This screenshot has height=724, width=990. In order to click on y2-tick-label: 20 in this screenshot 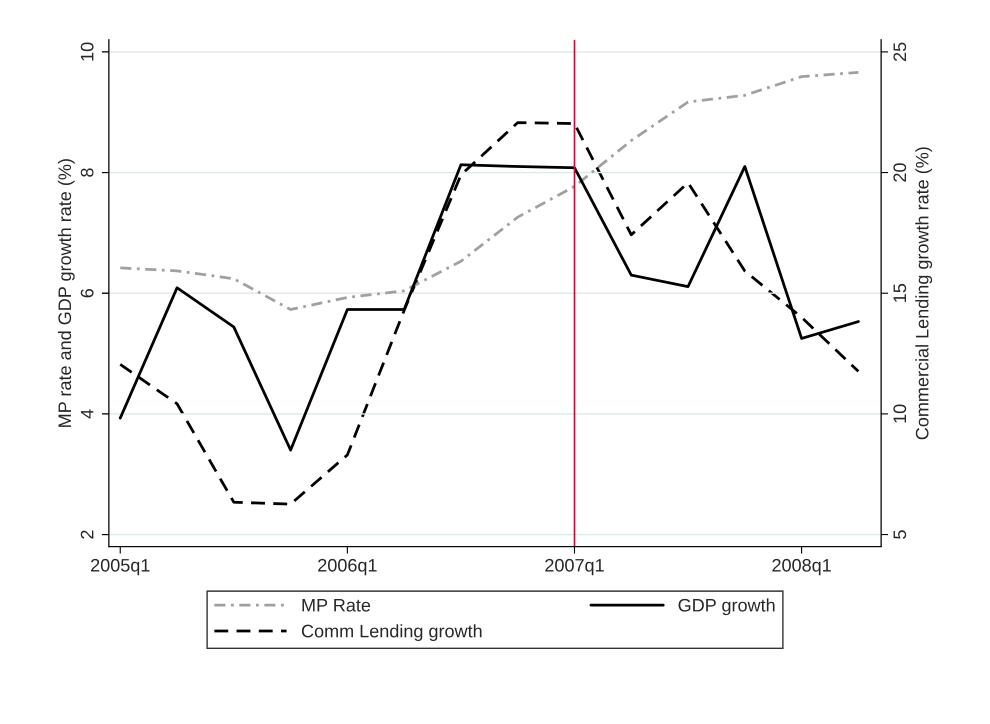, I will do `click(899, 172)`.